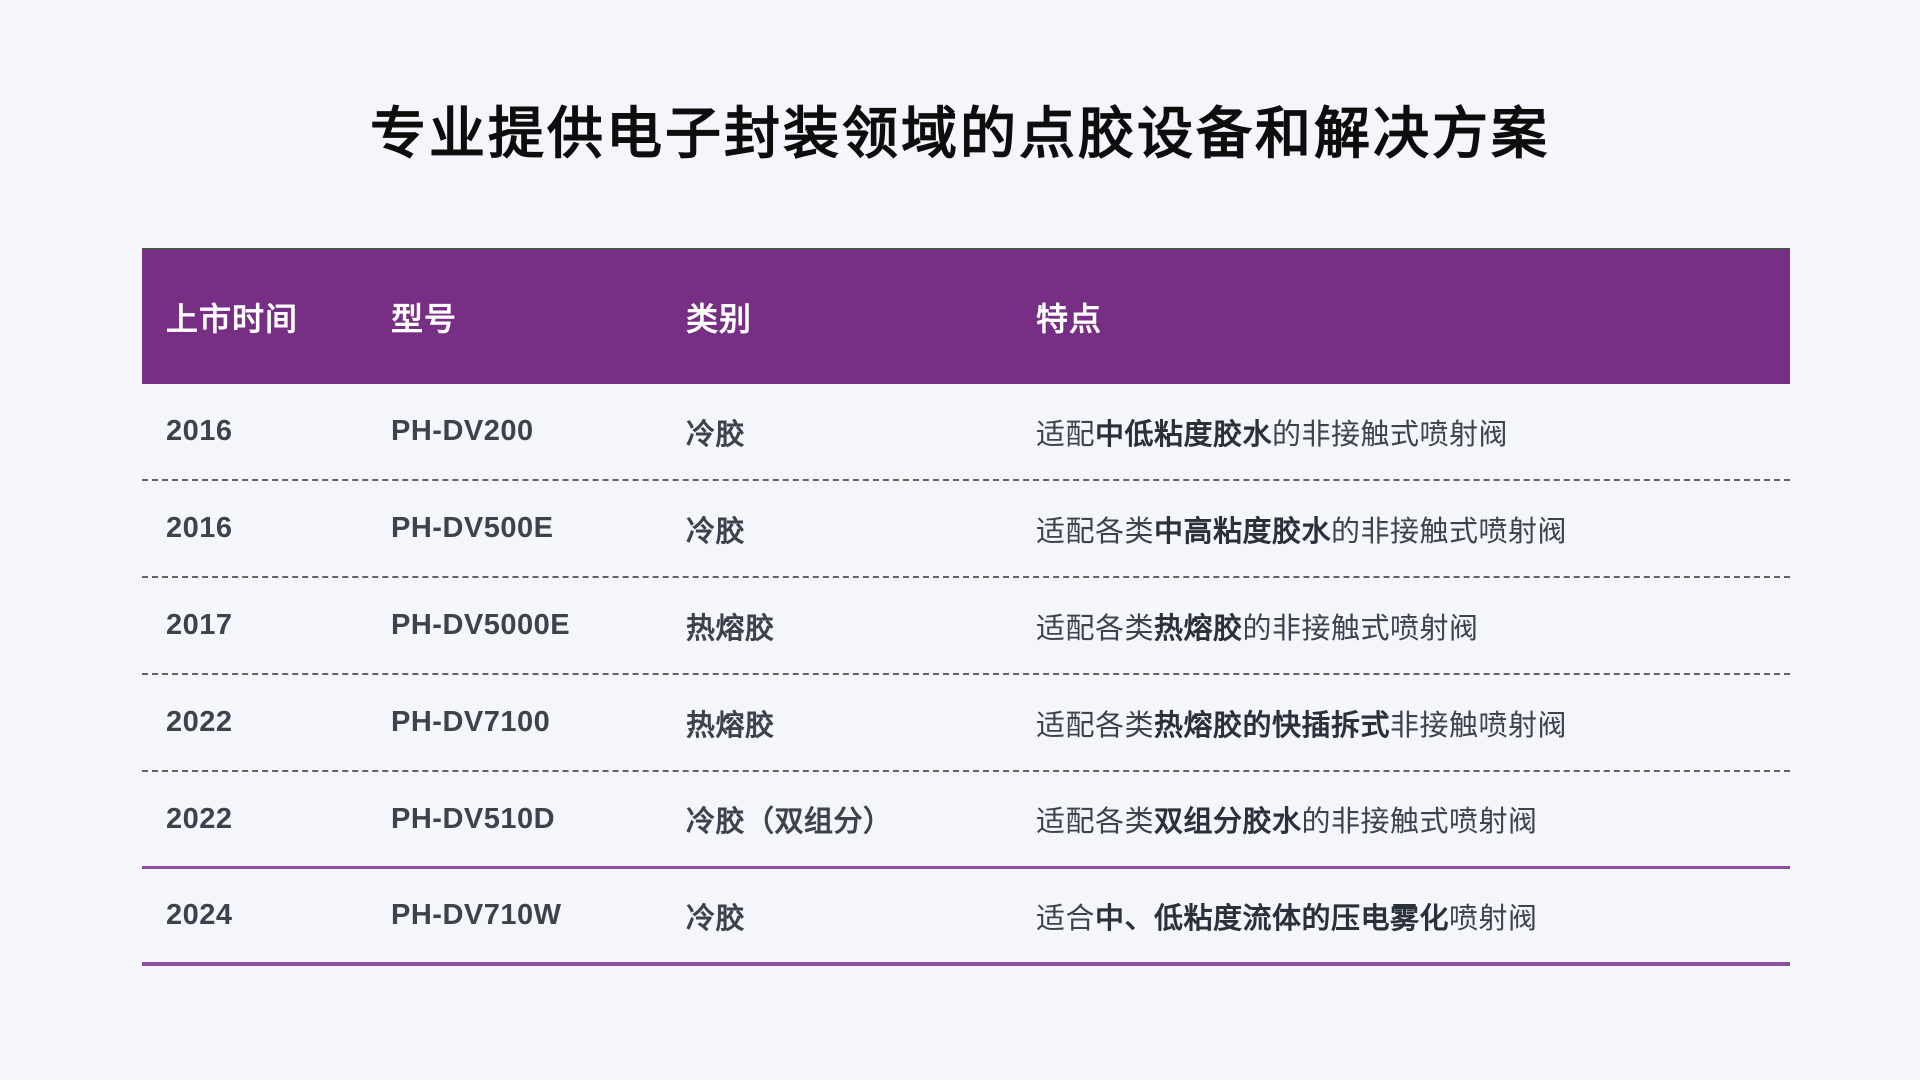 The height and width of the screenshot is (1080, 1920). I want to click on cell-feature: 适配各类双组分胶水的非接触式喷射阀, so click(1401, 819).